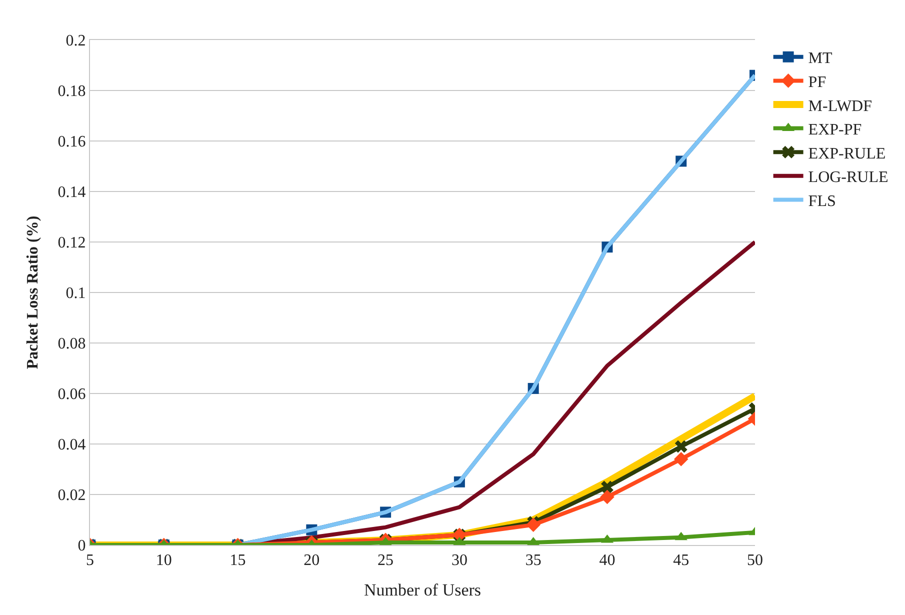  Describe the element at coordinates (817, 82) in the screenshot. I see `legend-label: PF` at that location.